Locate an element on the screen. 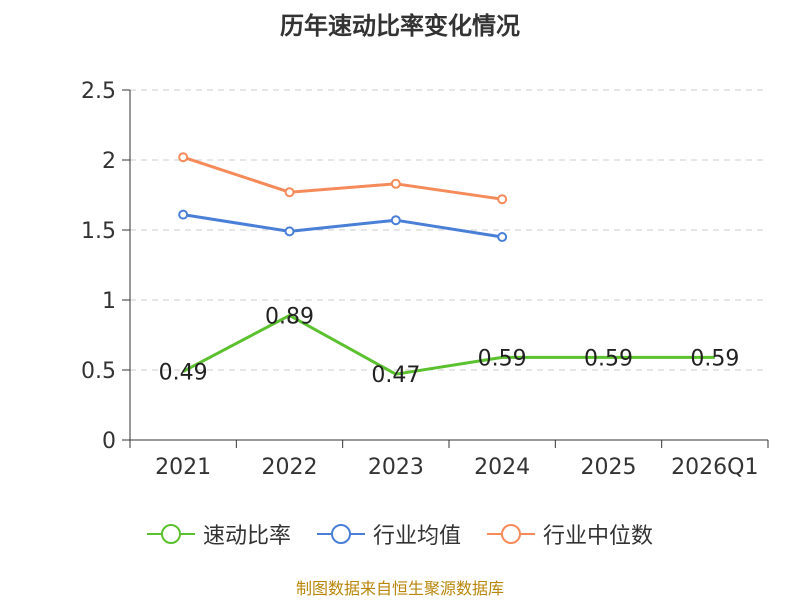  legend-label-industry-median: 行业中位数 is located at coordinates (598, 536).